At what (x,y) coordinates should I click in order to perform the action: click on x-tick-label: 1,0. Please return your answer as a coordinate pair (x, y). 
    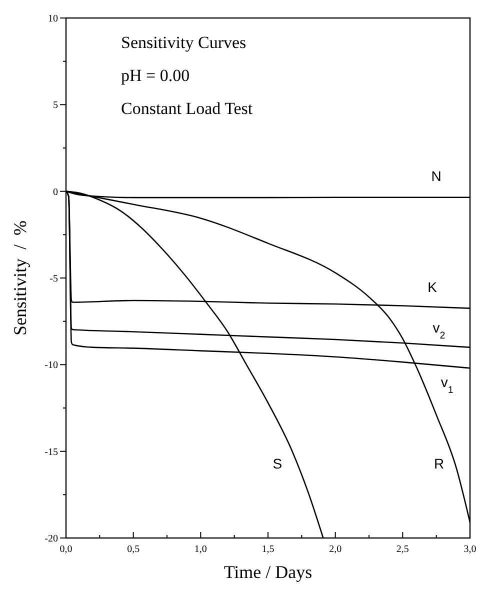
    Looking at the image, I should click on (200, 549).